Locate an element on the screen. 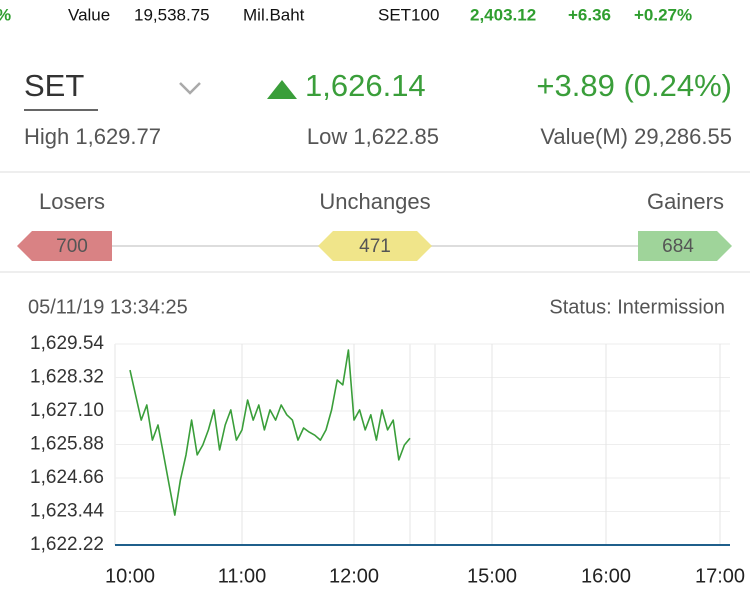 Image resolution: width=750 pixels, height=600 pixels. y-tick-label: 1,623.44 is located at coordinates (67, 511).